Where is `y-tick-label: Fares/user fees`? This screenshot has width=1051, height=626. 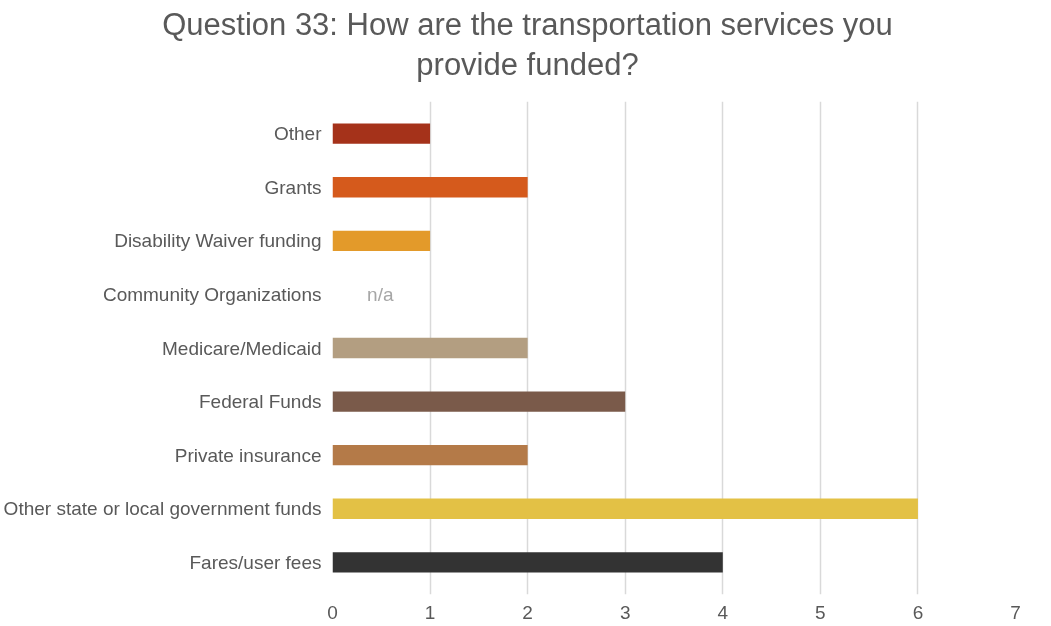 y-tick-label: Fares/user fees is located at coordinates (255, 562).